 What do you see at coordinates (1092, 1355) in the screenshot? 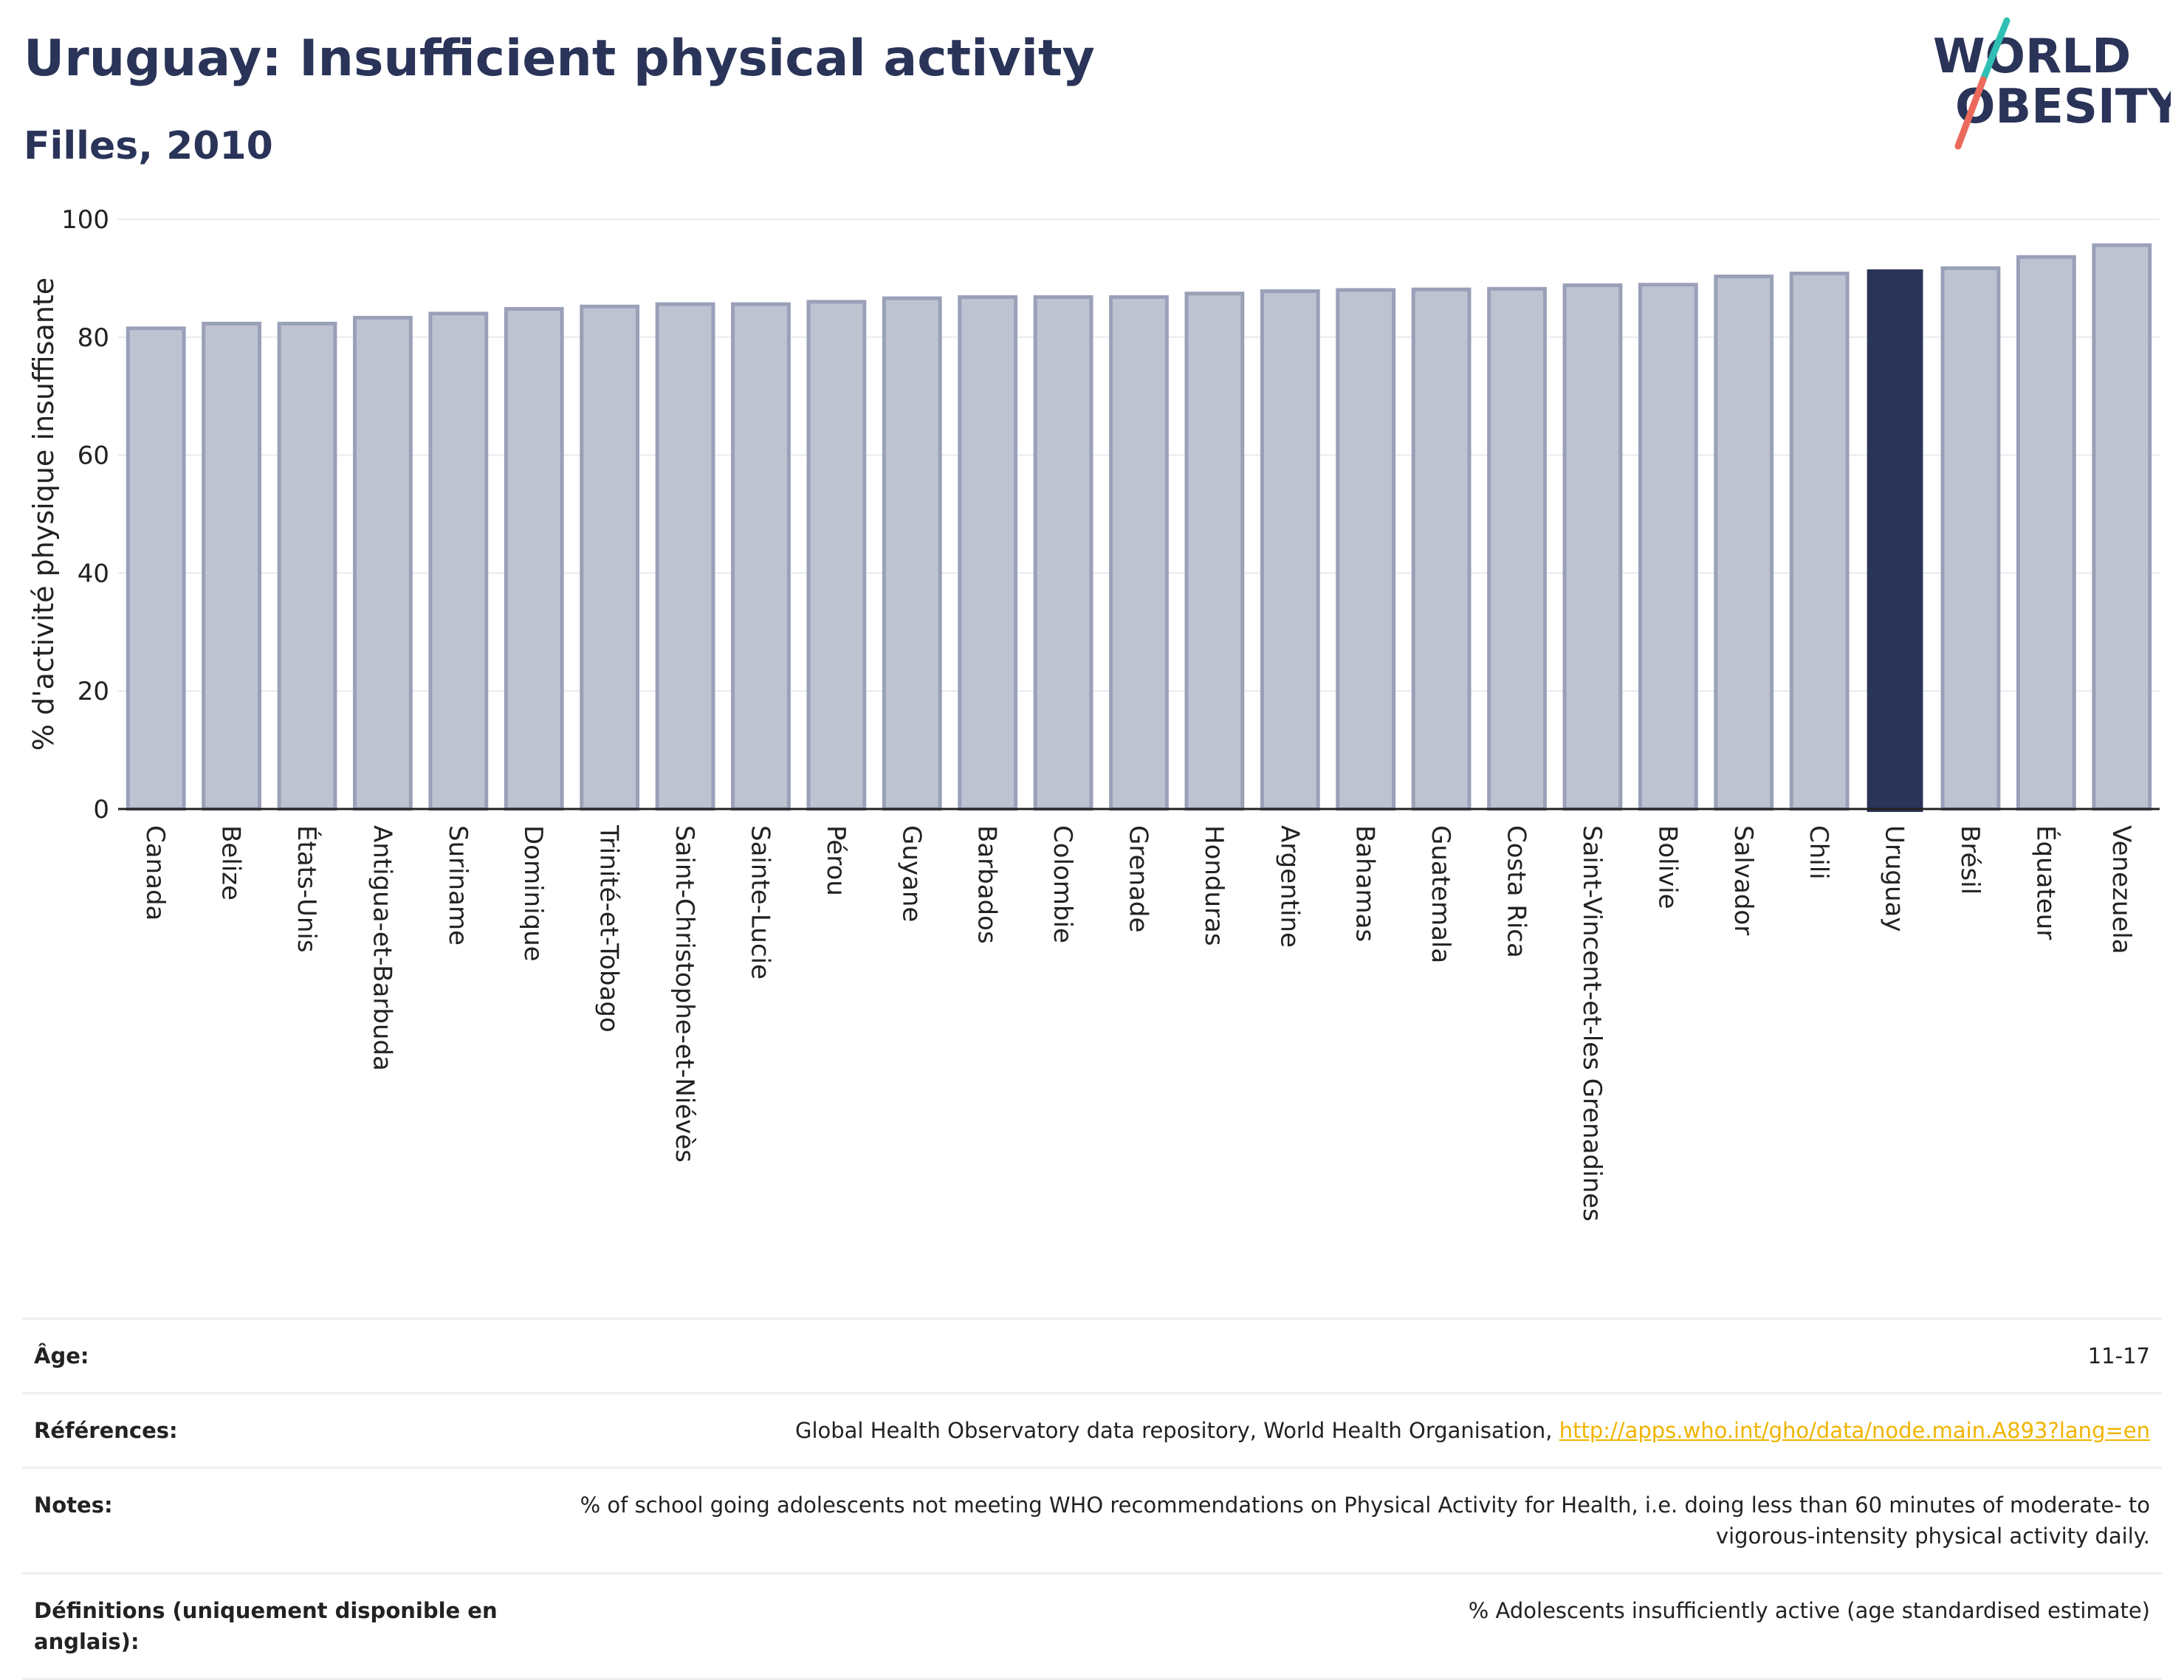
I see `info-row-age: Âge: 11-17` at bounding box center [1092, 1355].